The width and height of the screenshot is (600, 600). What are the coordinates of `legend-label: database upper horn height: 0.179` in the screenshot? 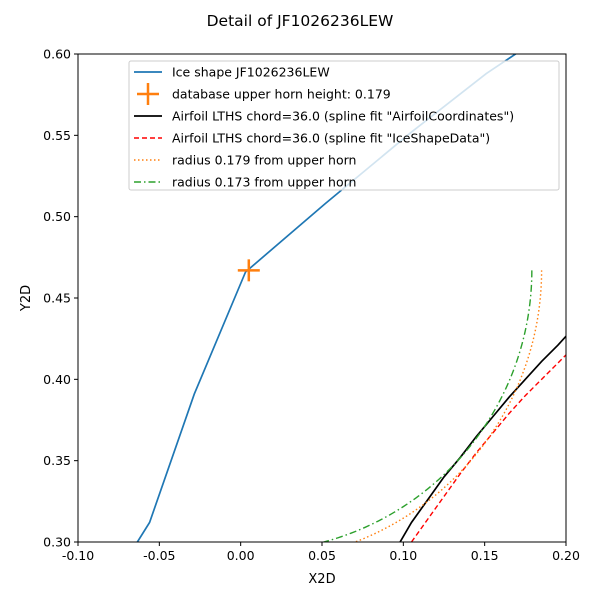 It's located at (281, 94).